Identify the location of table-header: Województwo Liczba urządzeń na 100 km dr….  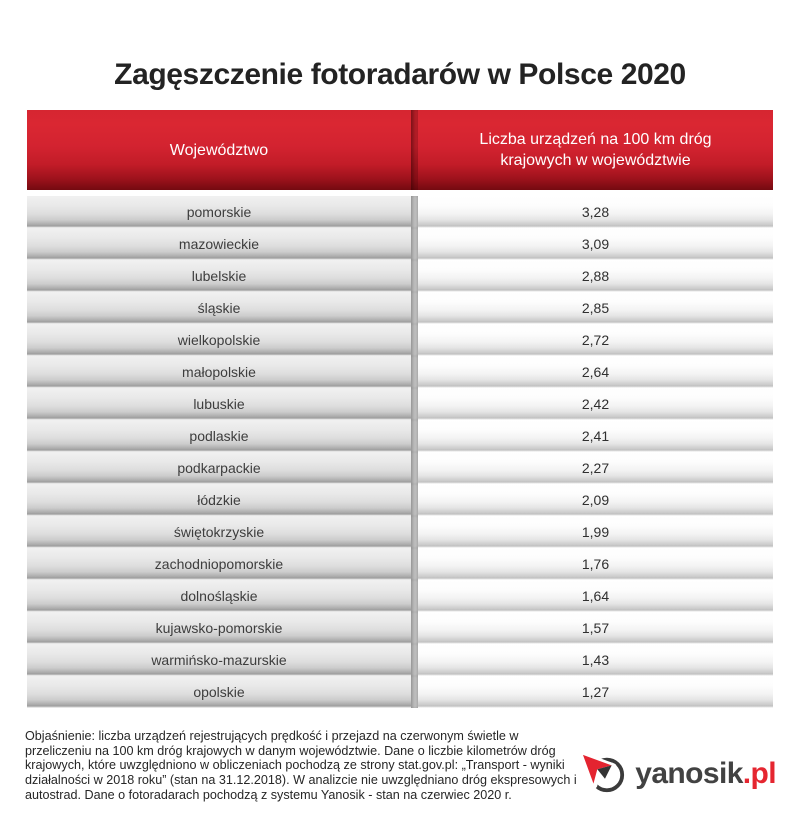
(400, 150).